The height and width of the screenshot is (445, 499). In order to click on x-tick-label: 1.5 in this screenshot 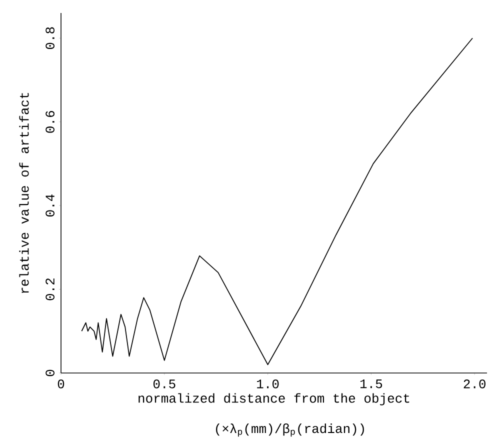, I will do `click(371, 384)`.